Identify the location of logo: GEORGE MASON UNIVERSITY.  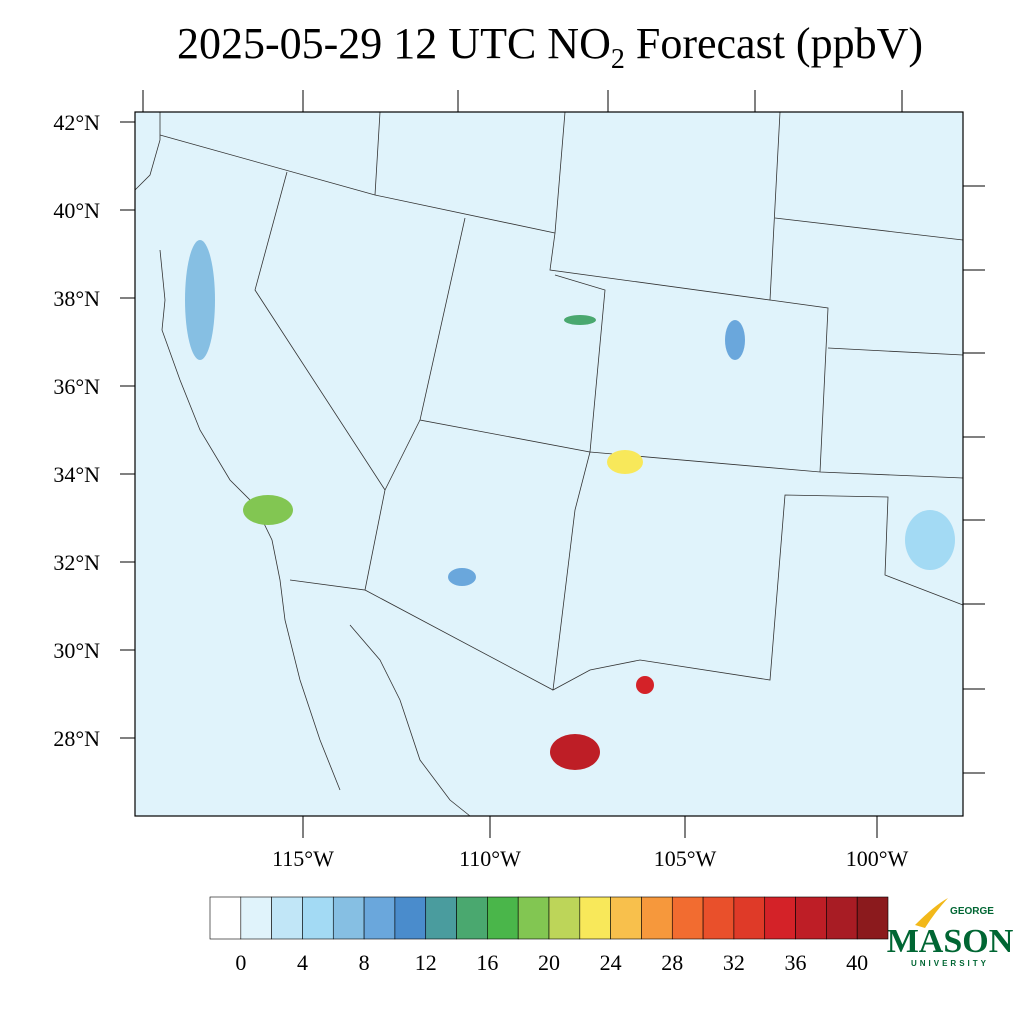
(950, 933).